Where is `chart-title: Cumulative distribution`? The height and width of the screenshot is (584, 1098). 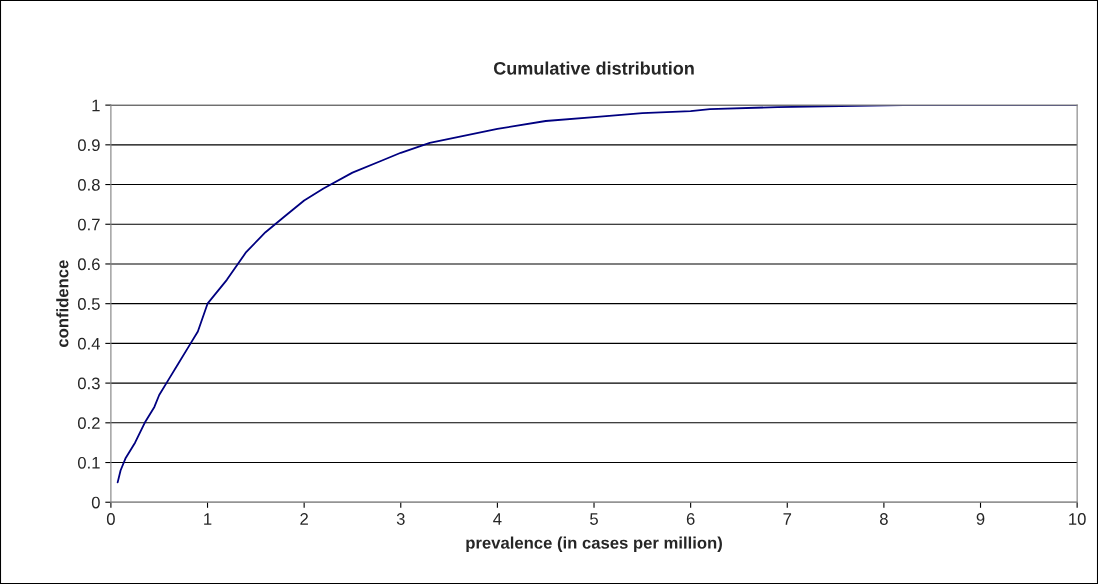 chart-title: Cumulative distribution is located at coordinates (593, 68).